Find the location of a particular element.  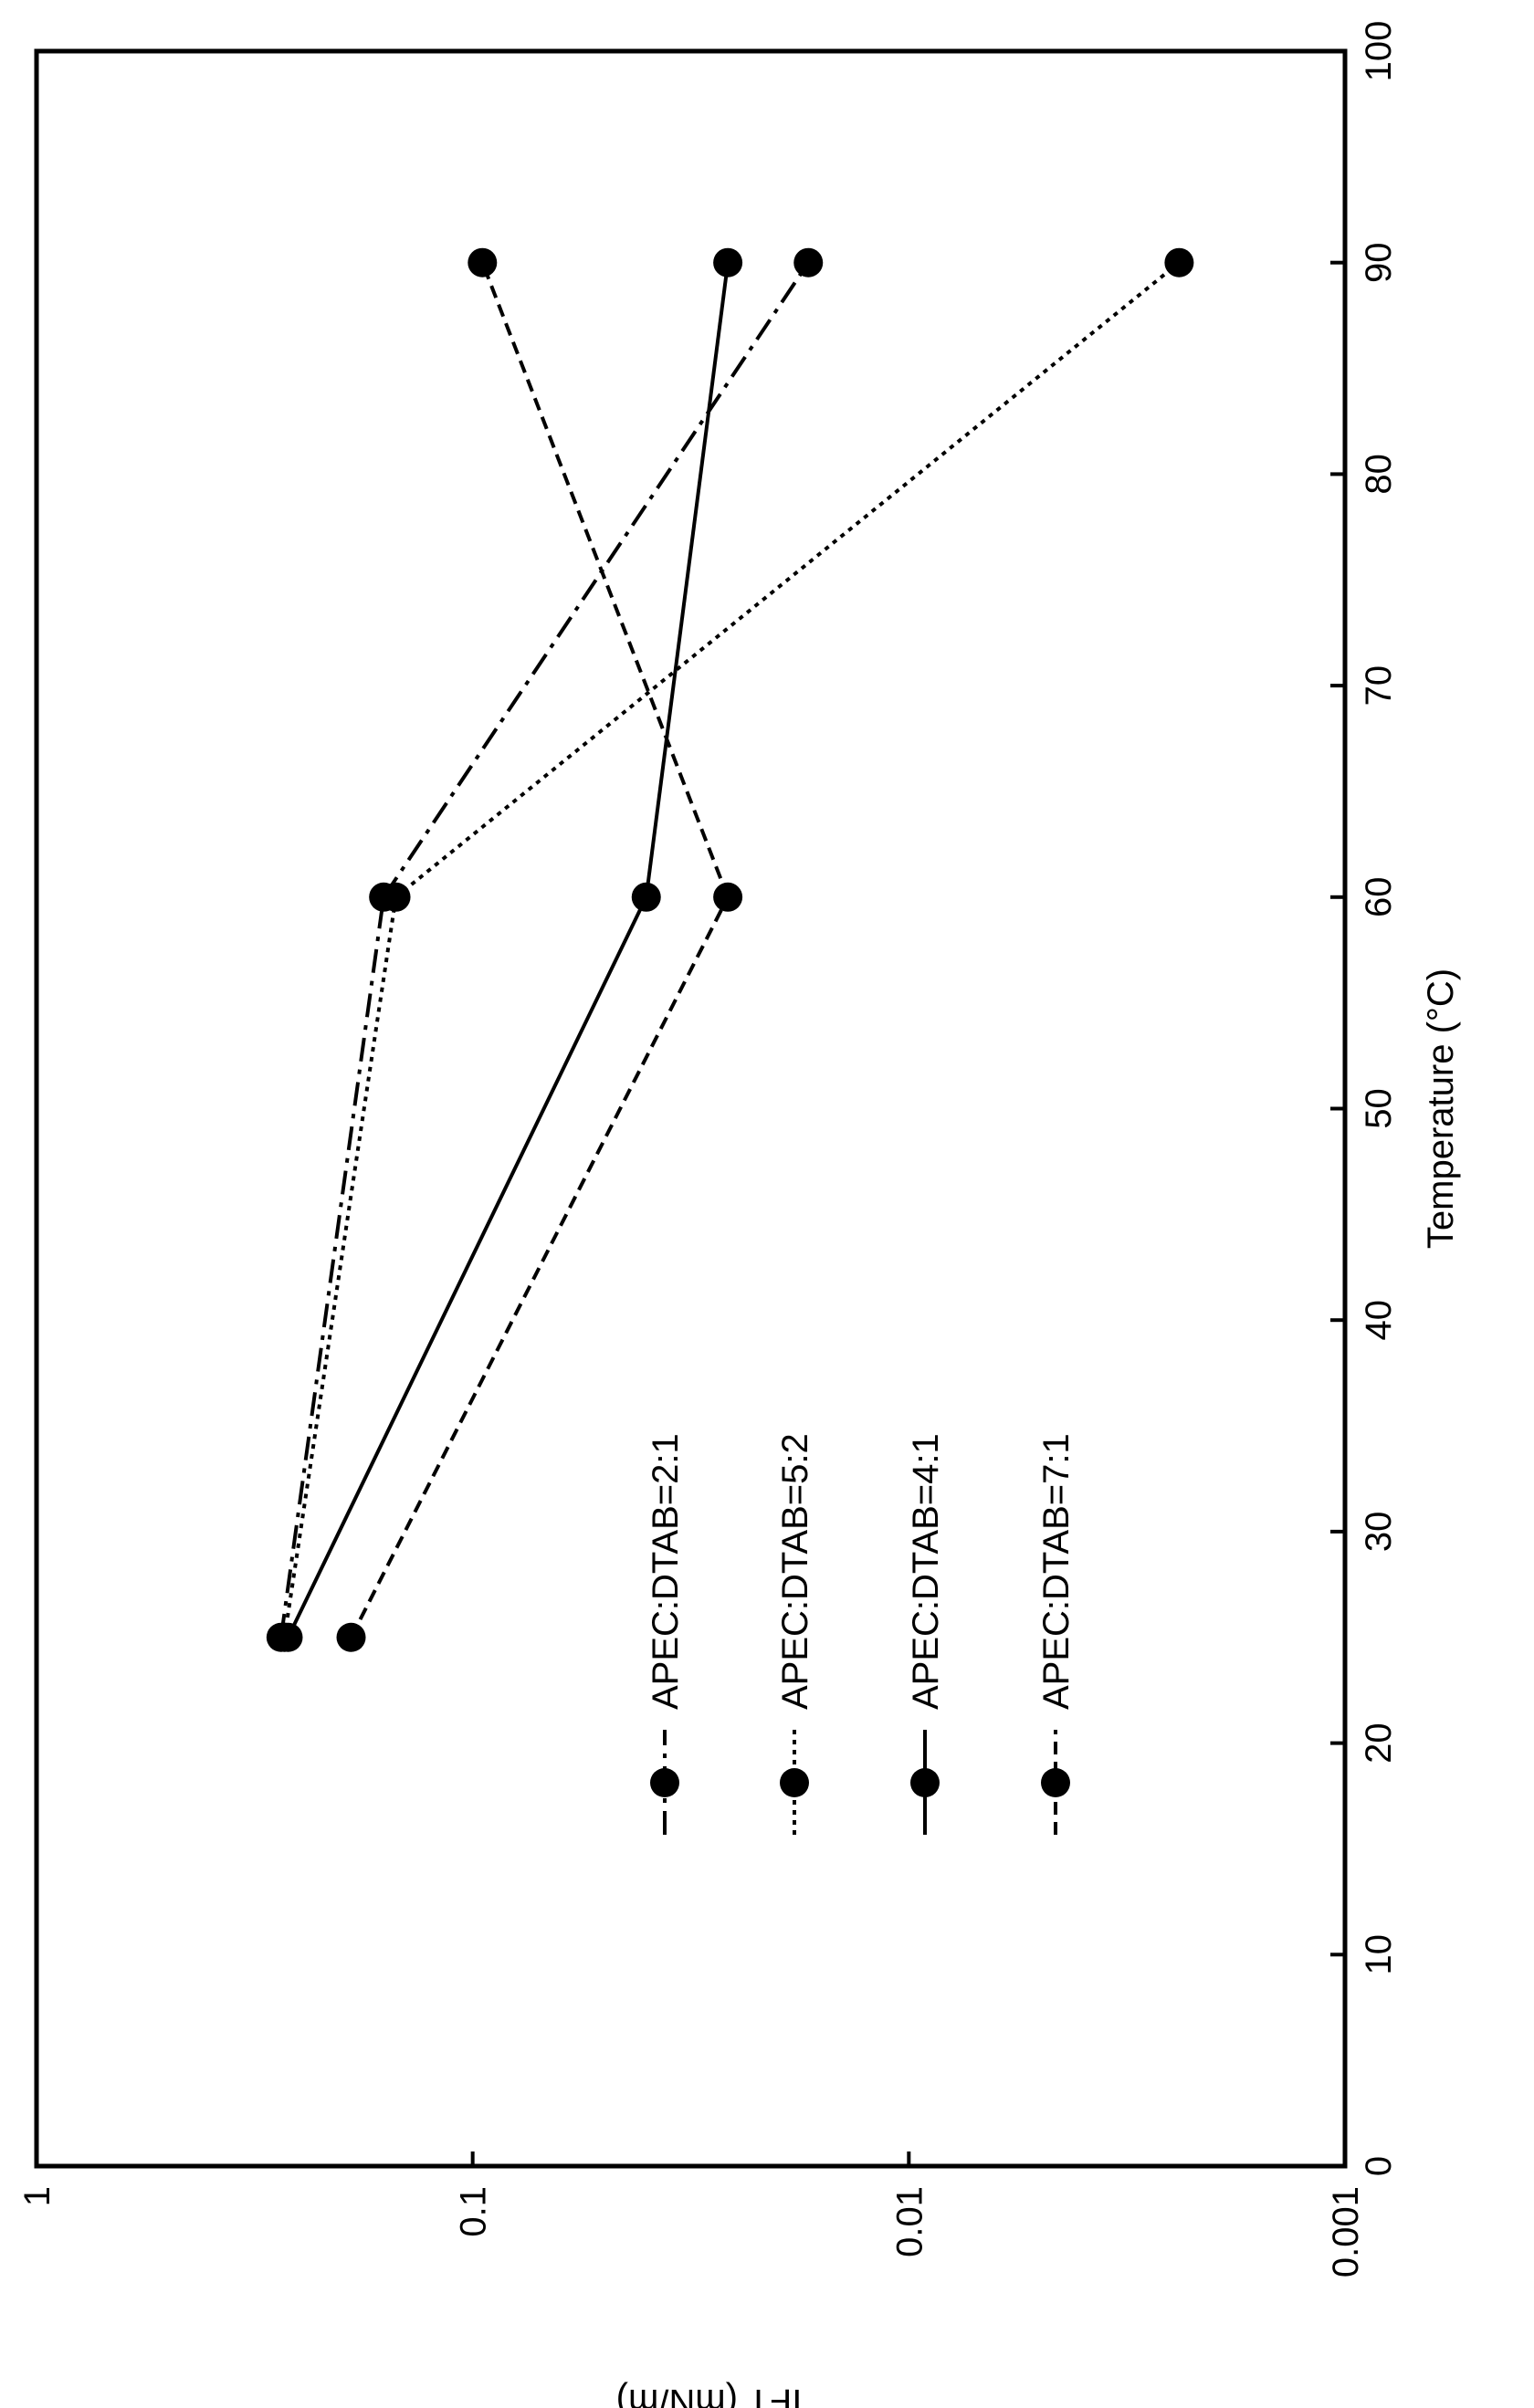

legend-label: APEC:DTAB=2:1 is located at coordinates (666, 1571).